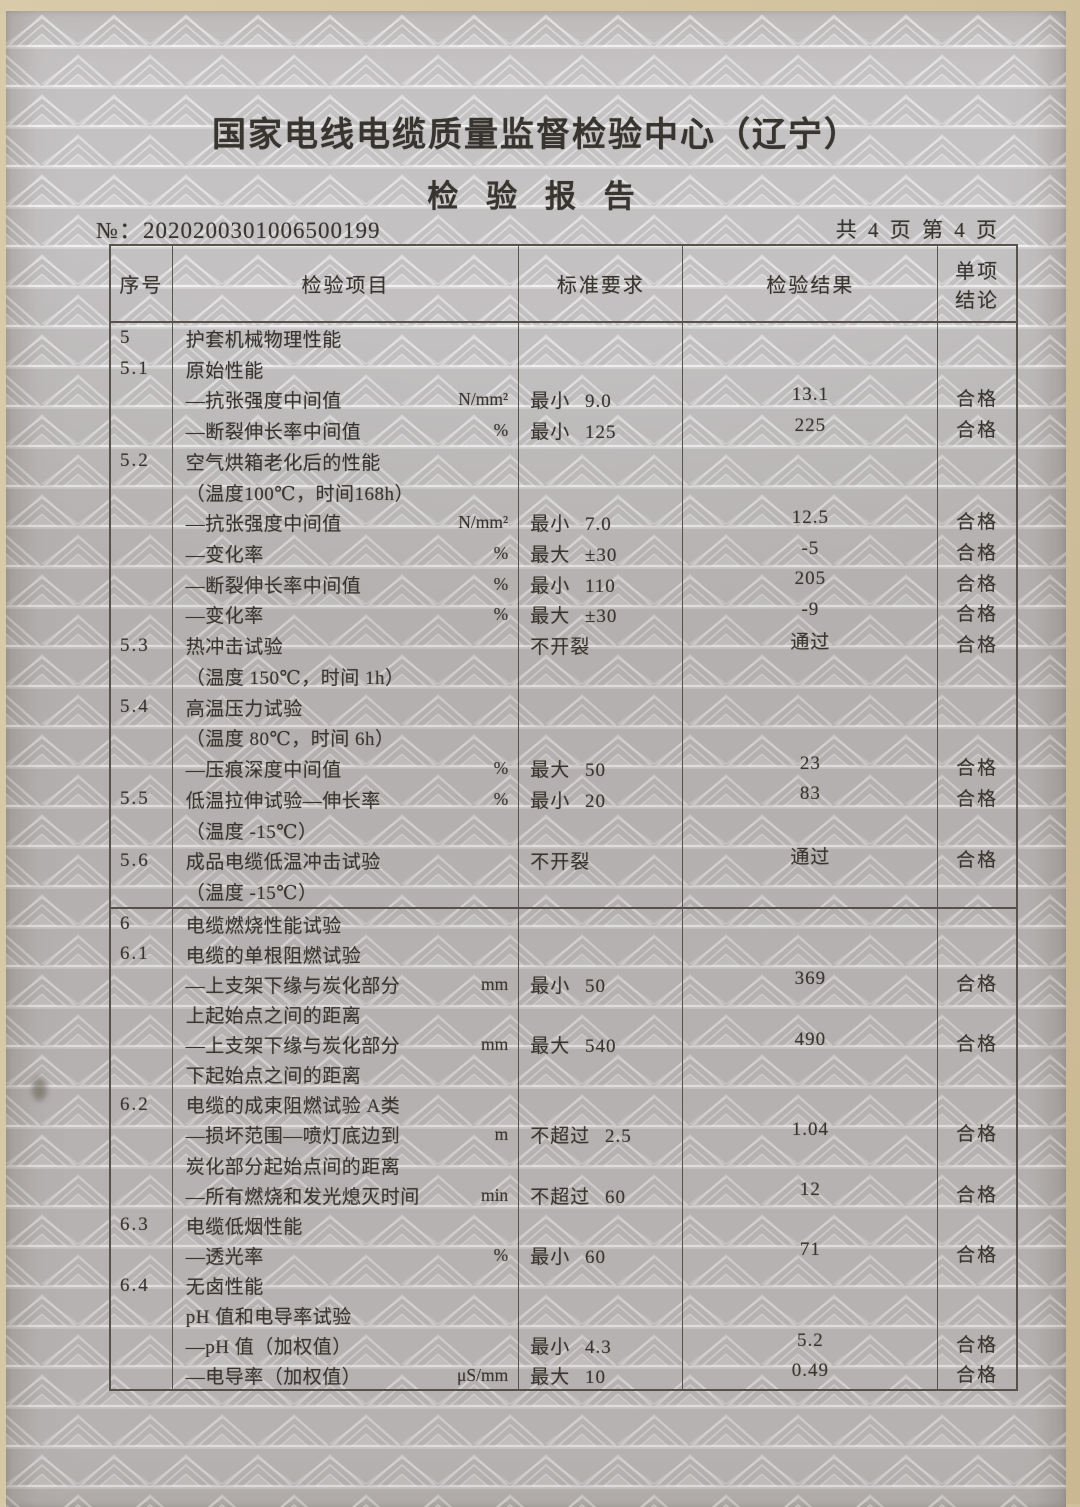  What do you see at coordinates (346, 492) in the screenshot?
I see `cell-item: （温度100℃，时间168h）` at bounding box center [346, 492].